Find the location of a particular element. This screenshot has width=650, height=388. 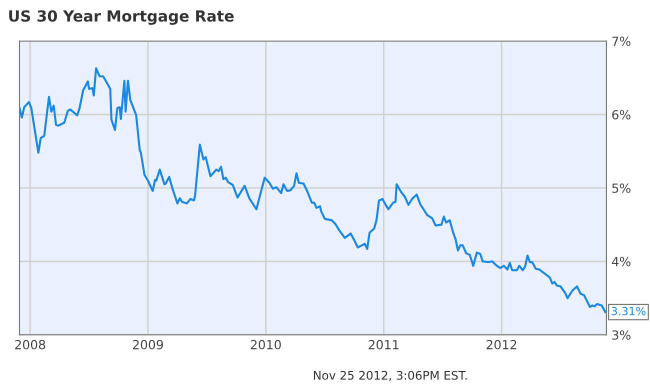

x-tick-label: 2010 is located at coordinates (265, 345).